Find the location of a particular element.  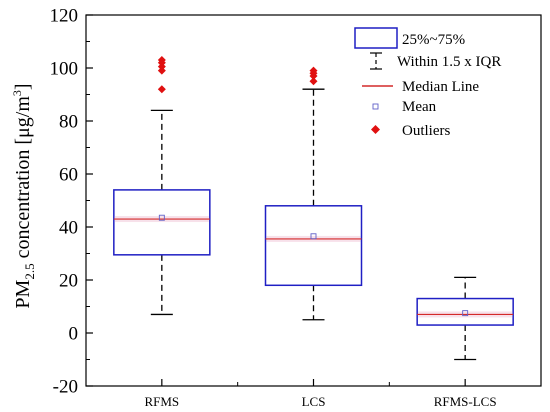

x-tick-label: RFMS-LCS is located at coordinates (465, 401).